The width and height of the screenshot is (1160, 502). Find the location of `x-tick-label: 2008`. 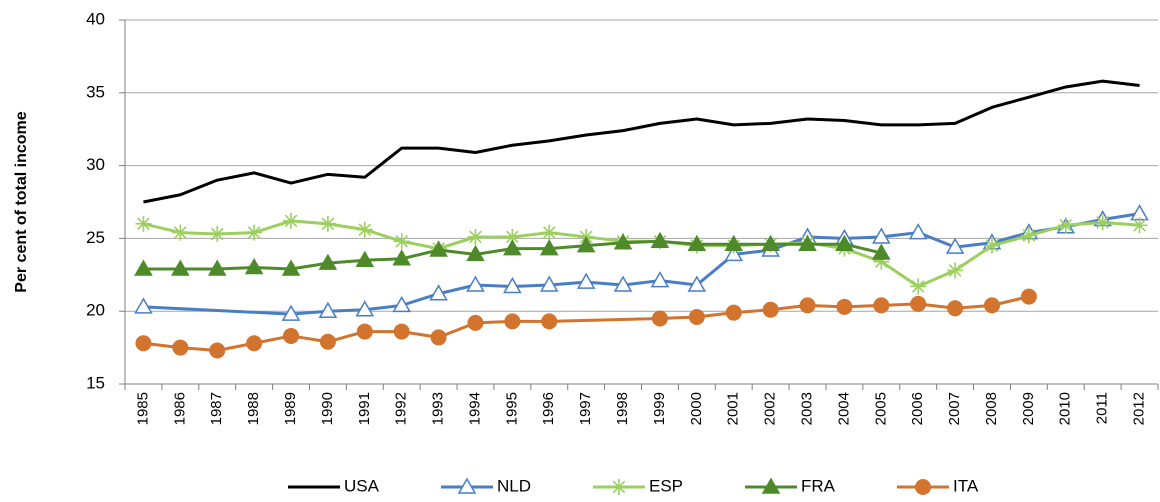

x-tick-label: 2008 is located at coordinates (991, 408).